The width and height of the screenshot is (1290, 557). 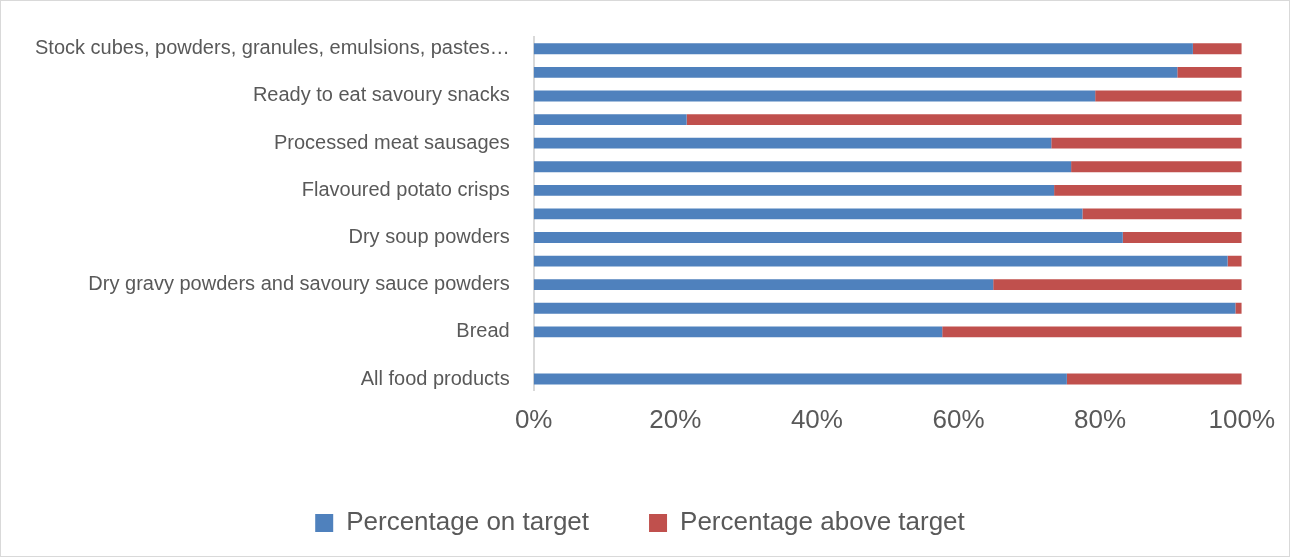 I want to click on legend-label: Percentage on target, so click(x=468, y=521).